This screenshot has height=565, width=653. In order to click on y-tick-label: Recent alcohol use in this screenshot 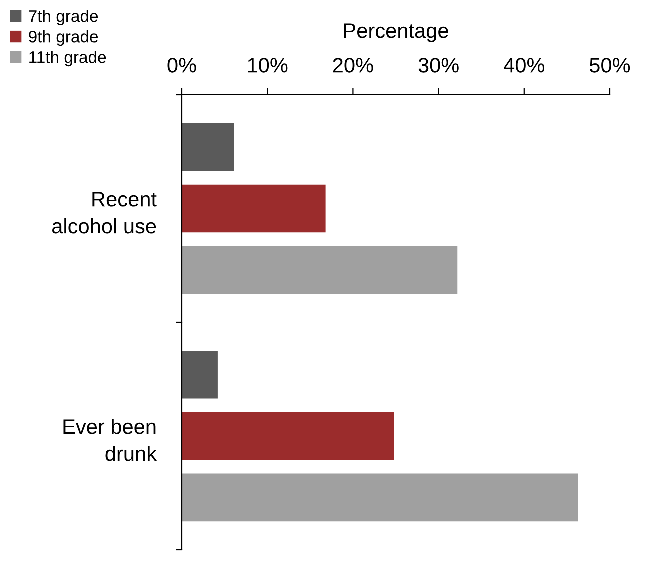, I will do `click(104, 213)`.